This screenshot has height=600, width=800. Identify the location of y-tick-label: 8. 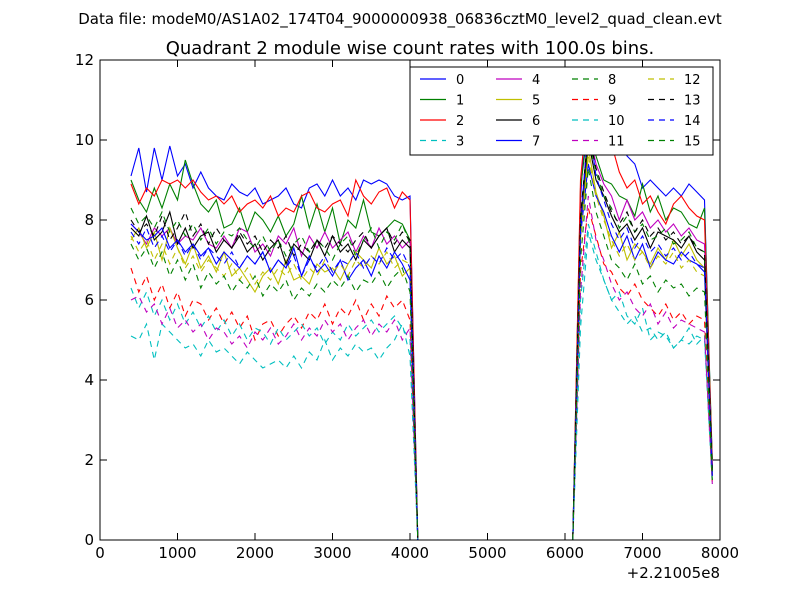
(89, 220).